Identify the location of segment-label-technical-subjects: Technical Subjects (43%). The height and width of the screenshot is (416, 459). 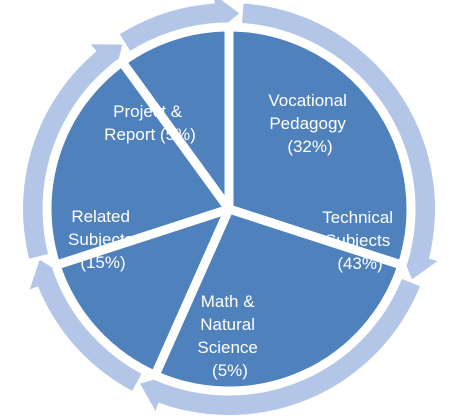
(360, 240).